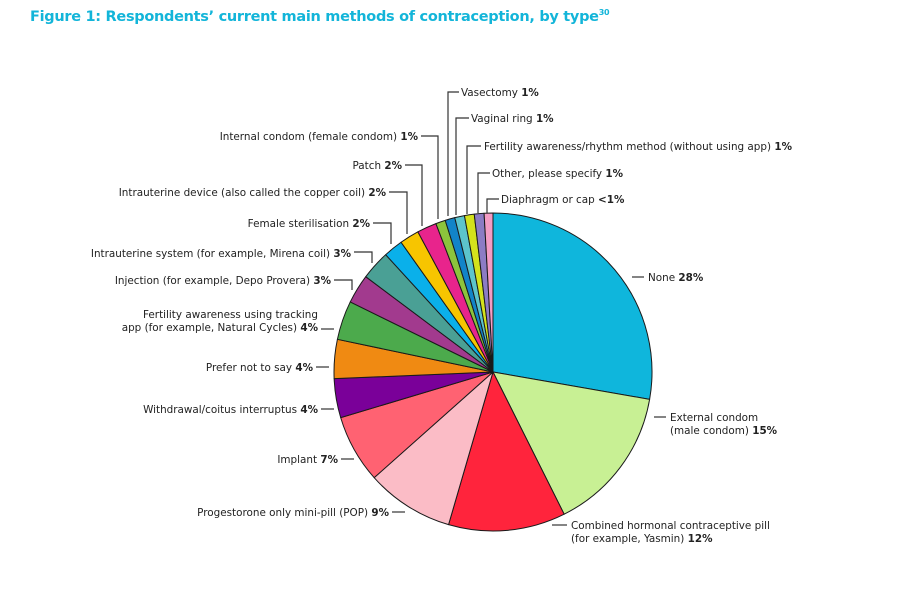  Describe the element at coordinates (512, 119) in the screenshot. I see `slice-label: Vaginal ring 1%` at that location.